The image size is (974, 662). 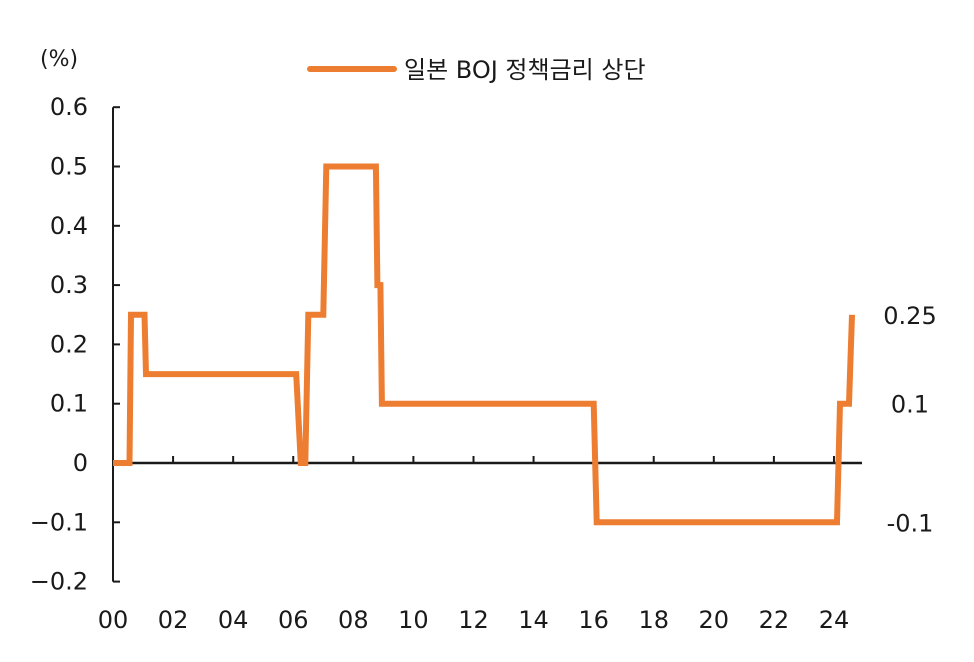 I want to click on end-value-label: 0.25, so click(x=909, y=316).